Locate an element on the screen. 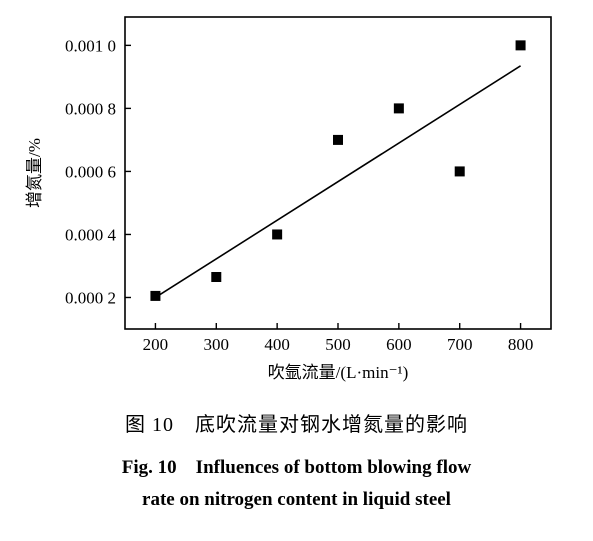 Image resolution: width=593 pixels, height=541 pixels. y-tick-label: 0.001 0 is located at coordinates (90, 45).